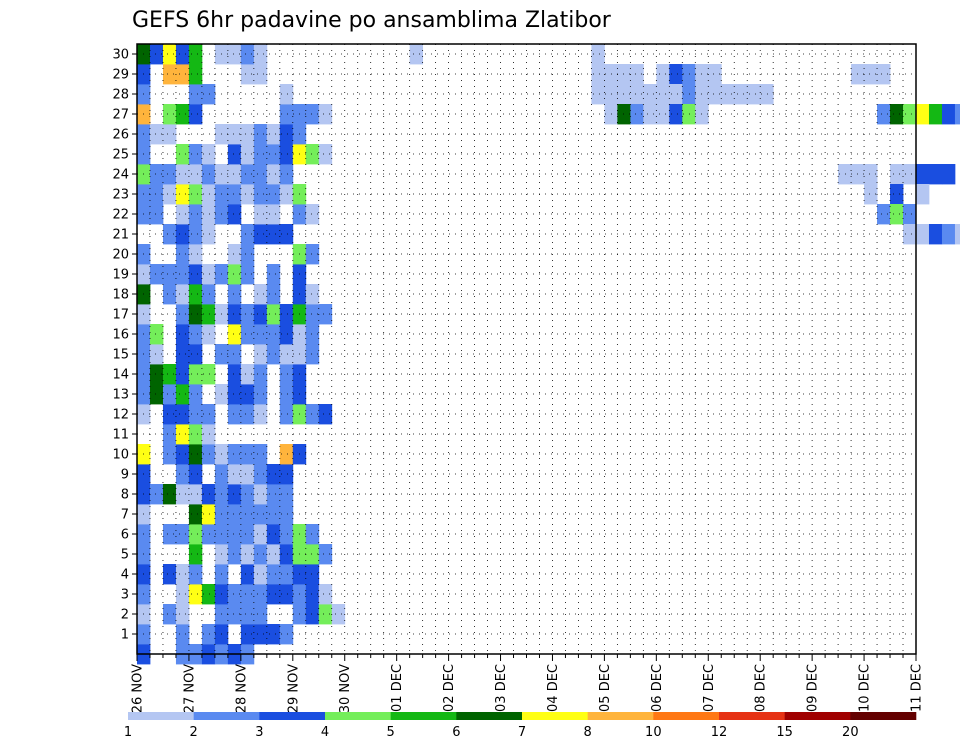 The width and height of the screenshot is (960, 742). I want to click on y-tick-label: 11, so click(120, 435).